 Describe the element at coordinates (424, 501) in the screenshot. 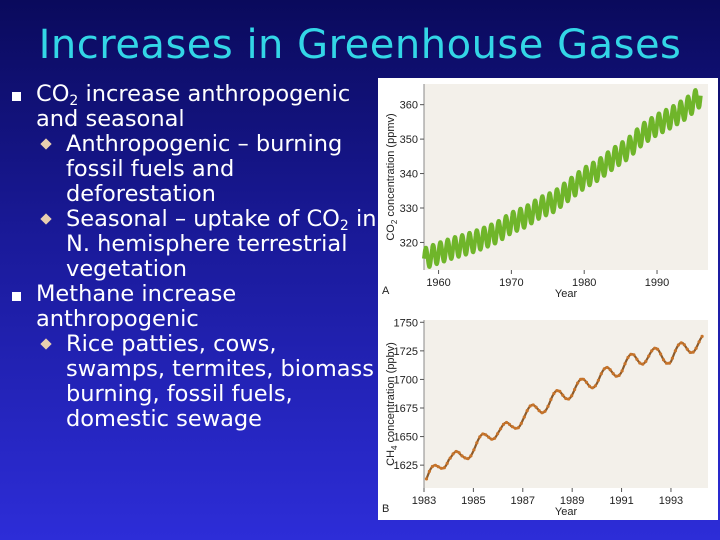

I see `ch4-x-tick-label: 1983` at that location.